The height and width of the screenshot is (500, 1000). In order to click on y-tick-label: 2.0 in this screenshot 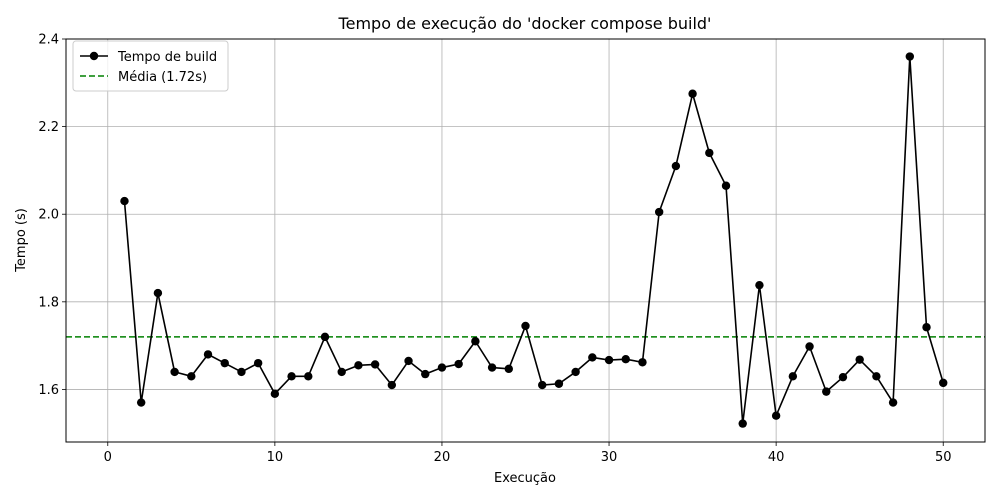, I will do `click(48, 215)`.